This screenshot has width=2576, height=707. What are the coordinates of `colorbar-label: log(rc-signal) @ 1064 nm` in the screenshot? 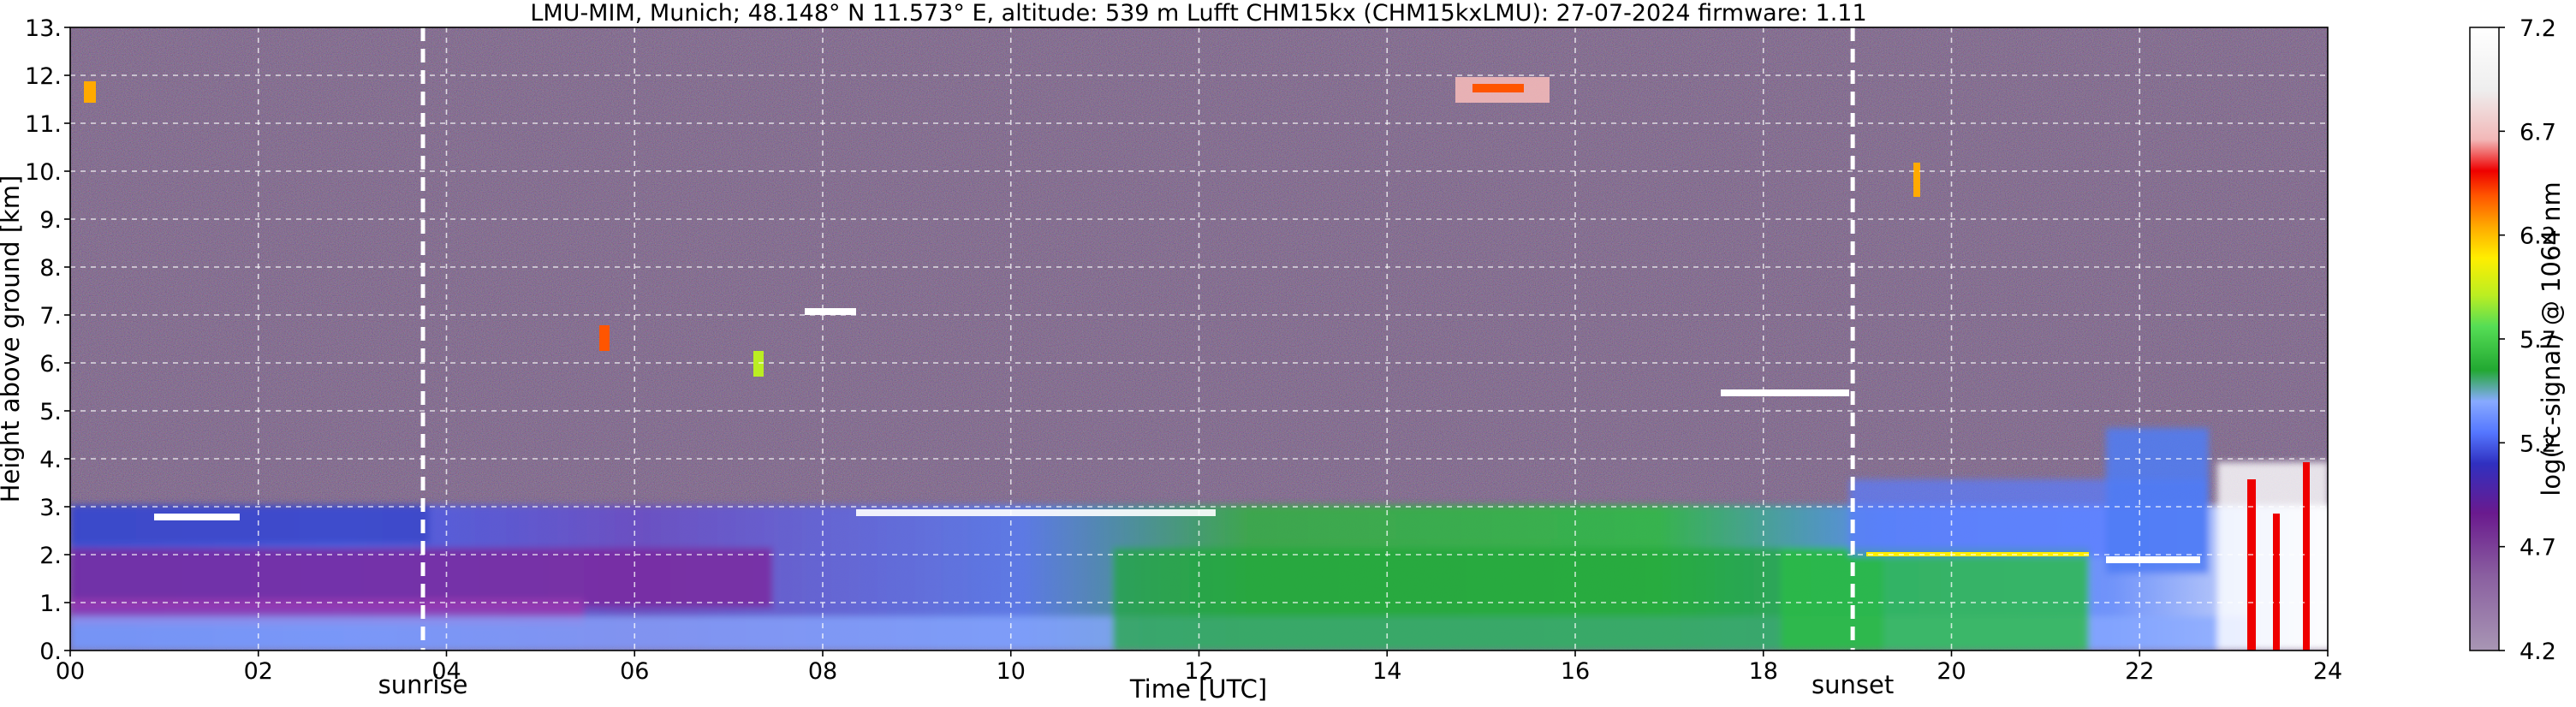 It's located at (2551, 338).